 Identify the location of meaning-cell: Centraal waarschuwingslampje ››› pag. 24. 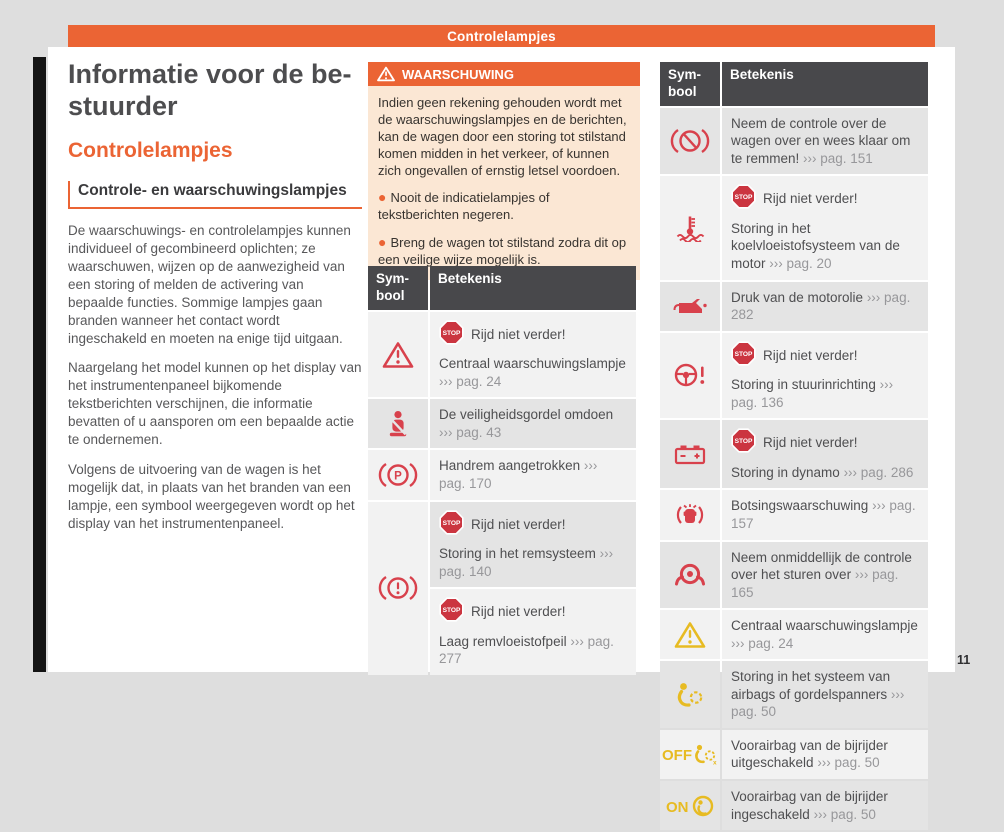
(825, 635).